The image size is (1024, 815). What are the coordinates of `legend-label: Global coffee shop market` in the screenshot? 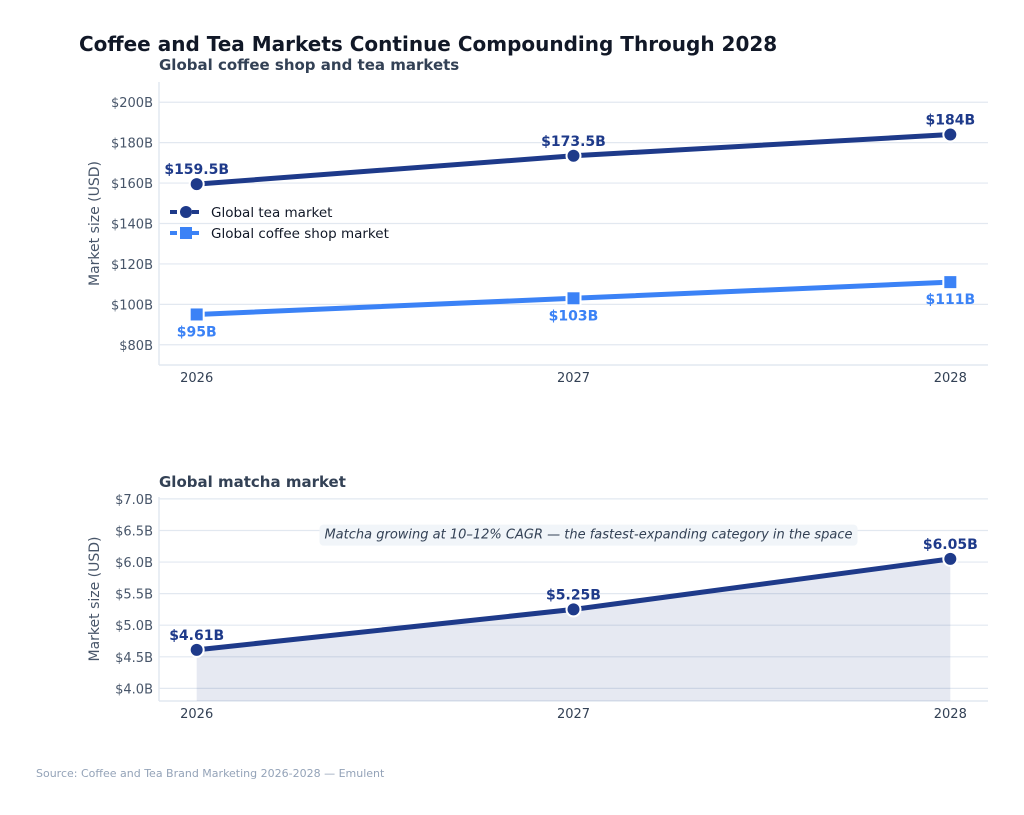 It's located at (300, 234).